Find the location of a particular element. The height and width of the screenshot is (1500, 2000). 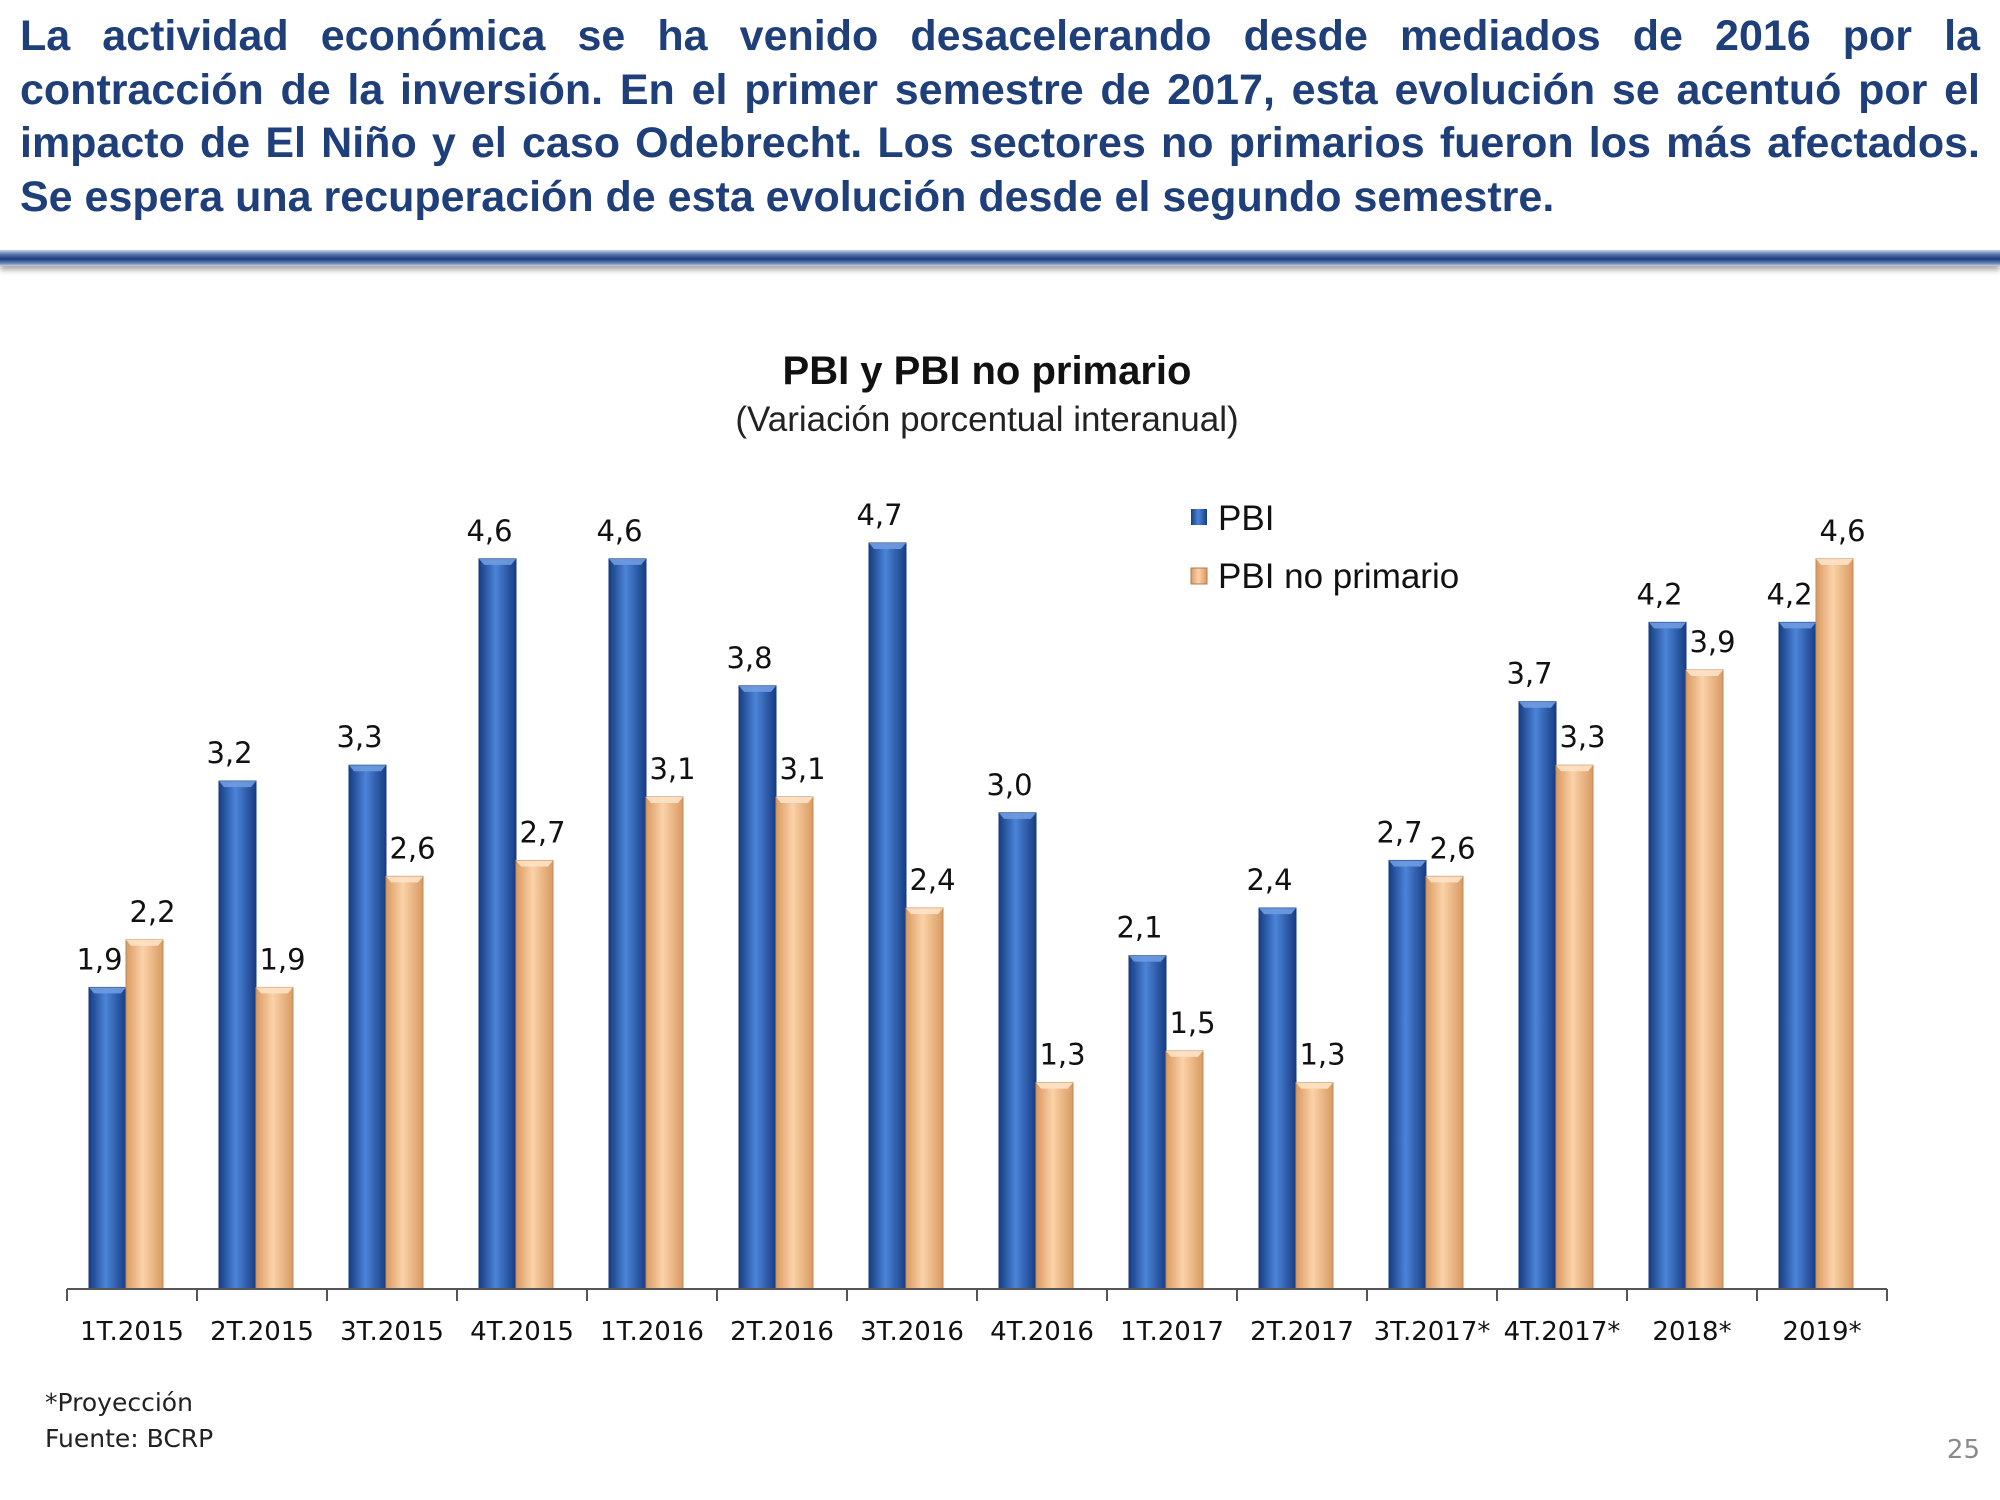

data-label-pbi-no-primario-4: 3,1 is located at coordinates (672, 769).